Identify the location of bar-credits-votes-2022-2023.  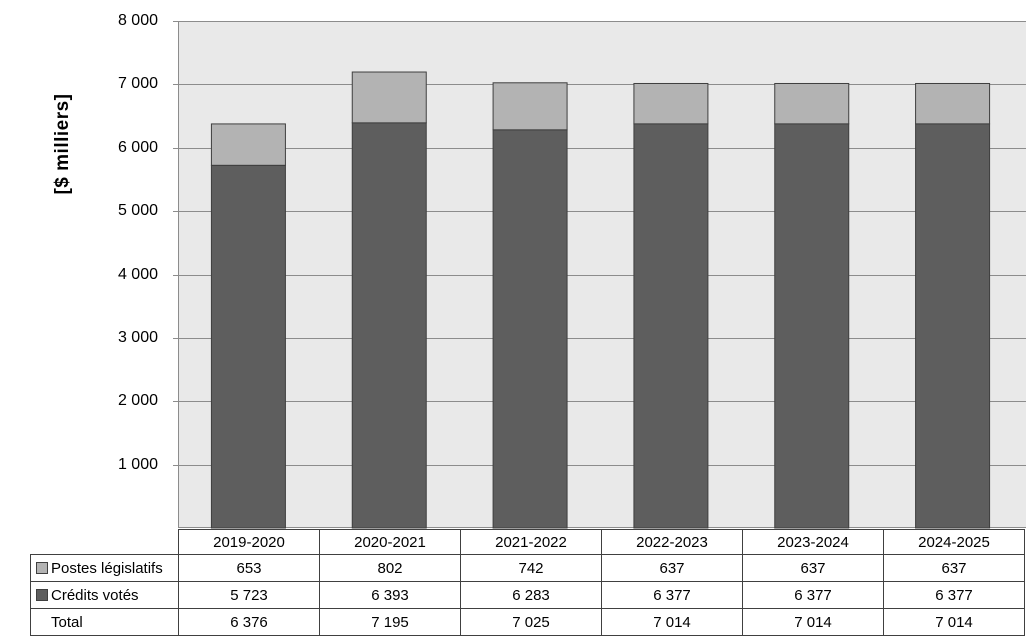
(671, 326).